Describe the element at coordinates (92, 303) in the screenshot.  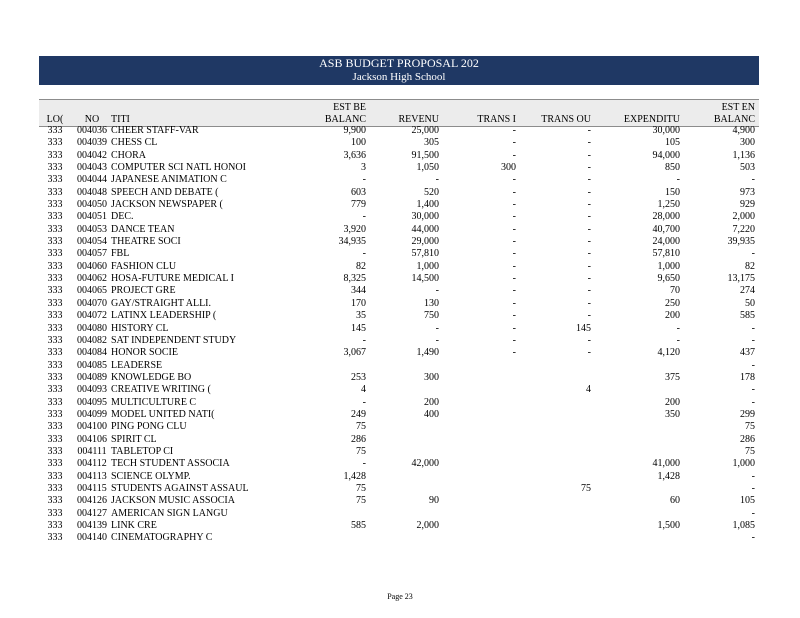
I see `cell-no: 004070` at that location.